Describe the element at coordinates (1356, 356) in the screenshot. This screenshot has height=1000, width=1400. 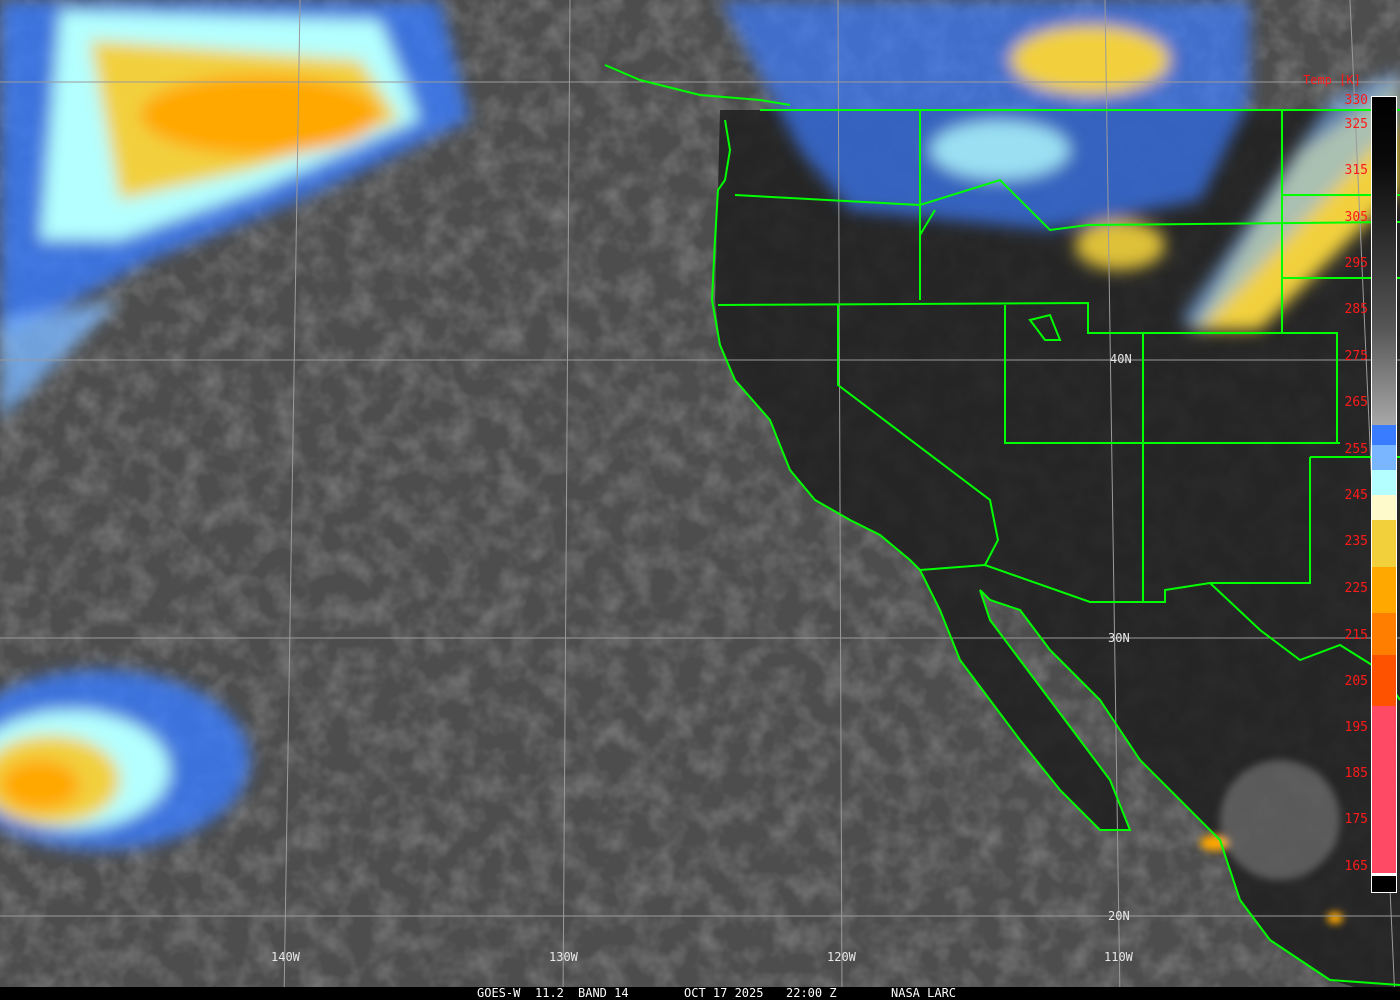
I see `colorbar-label: 275` at that location.